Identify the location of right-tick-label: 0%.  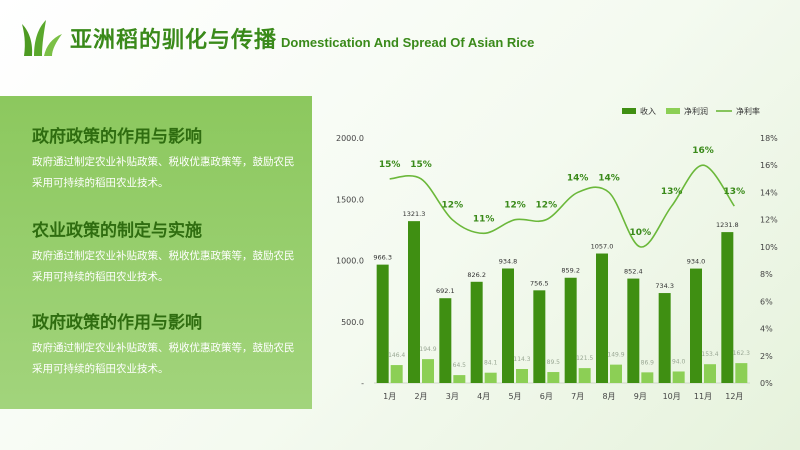
(766, 383).